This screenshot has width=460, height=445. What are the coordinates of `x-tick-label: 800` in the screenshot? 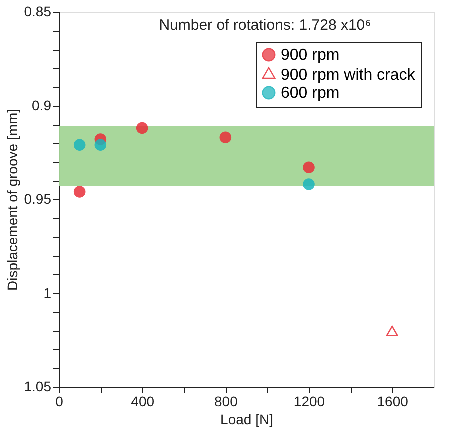 It's located at (226, 402).